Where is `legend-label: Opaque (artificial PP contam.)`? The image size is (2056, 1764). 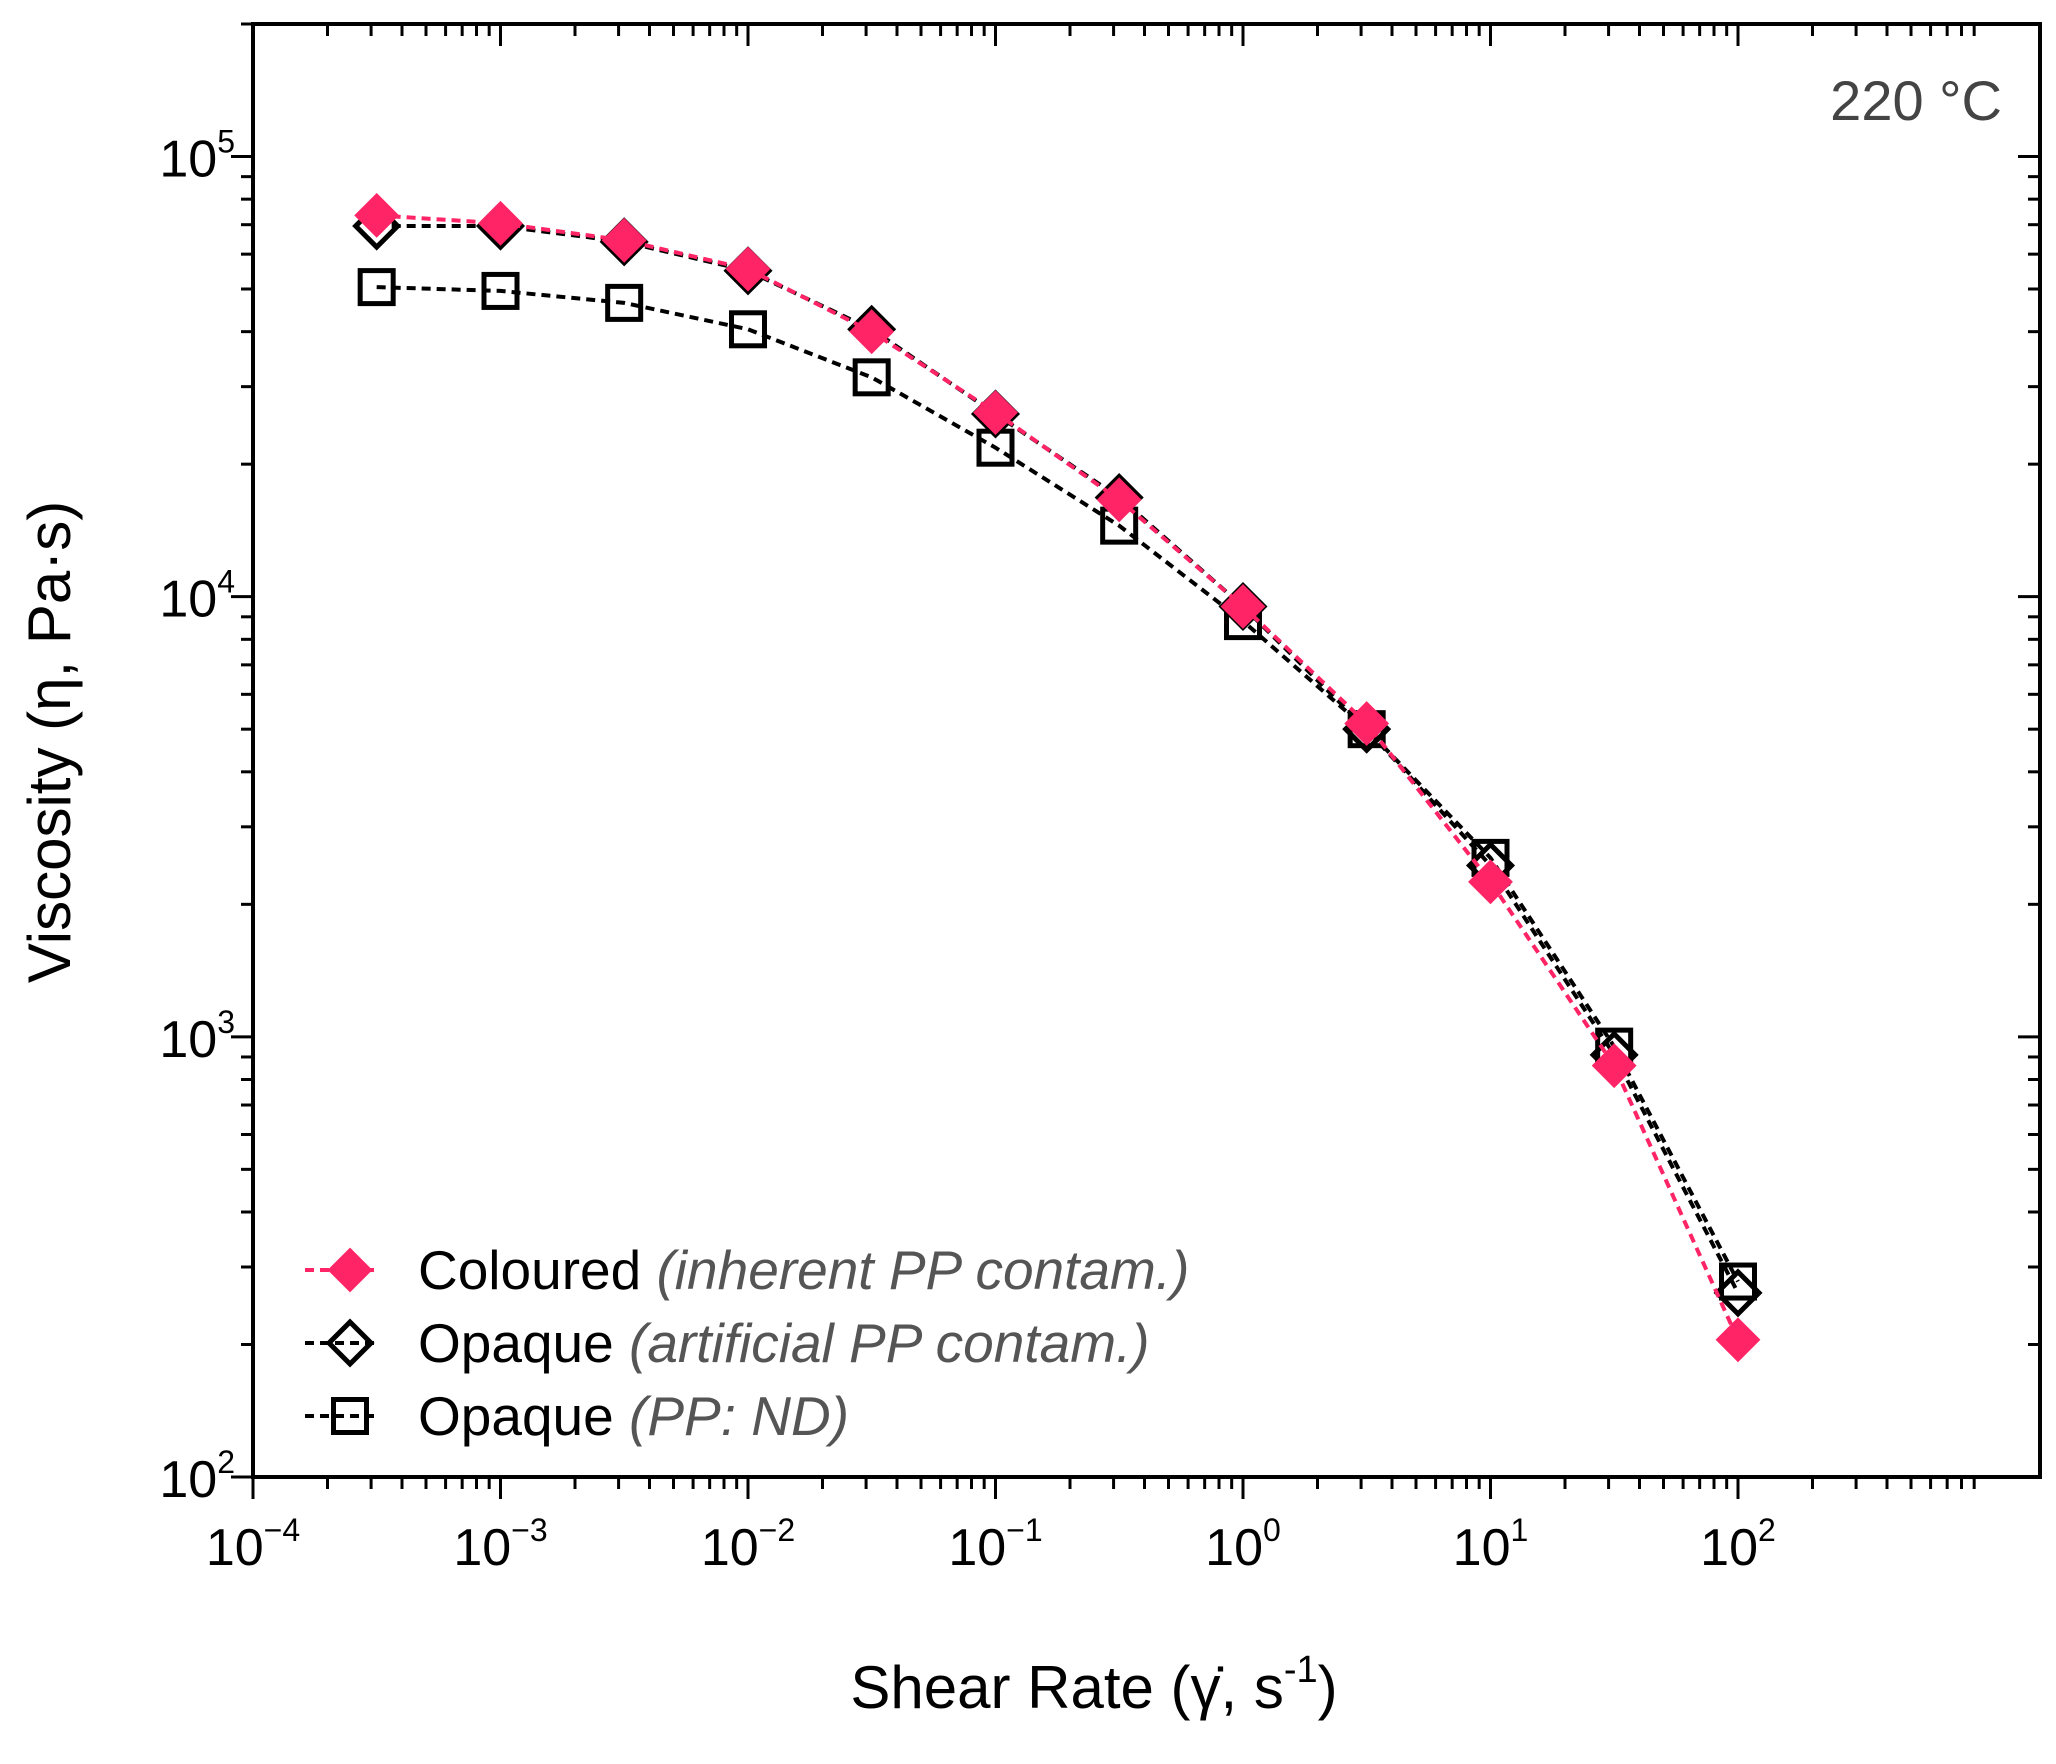 legend-label: Opaque (artificial PP contam.) is located at coordinates (784, 1343).